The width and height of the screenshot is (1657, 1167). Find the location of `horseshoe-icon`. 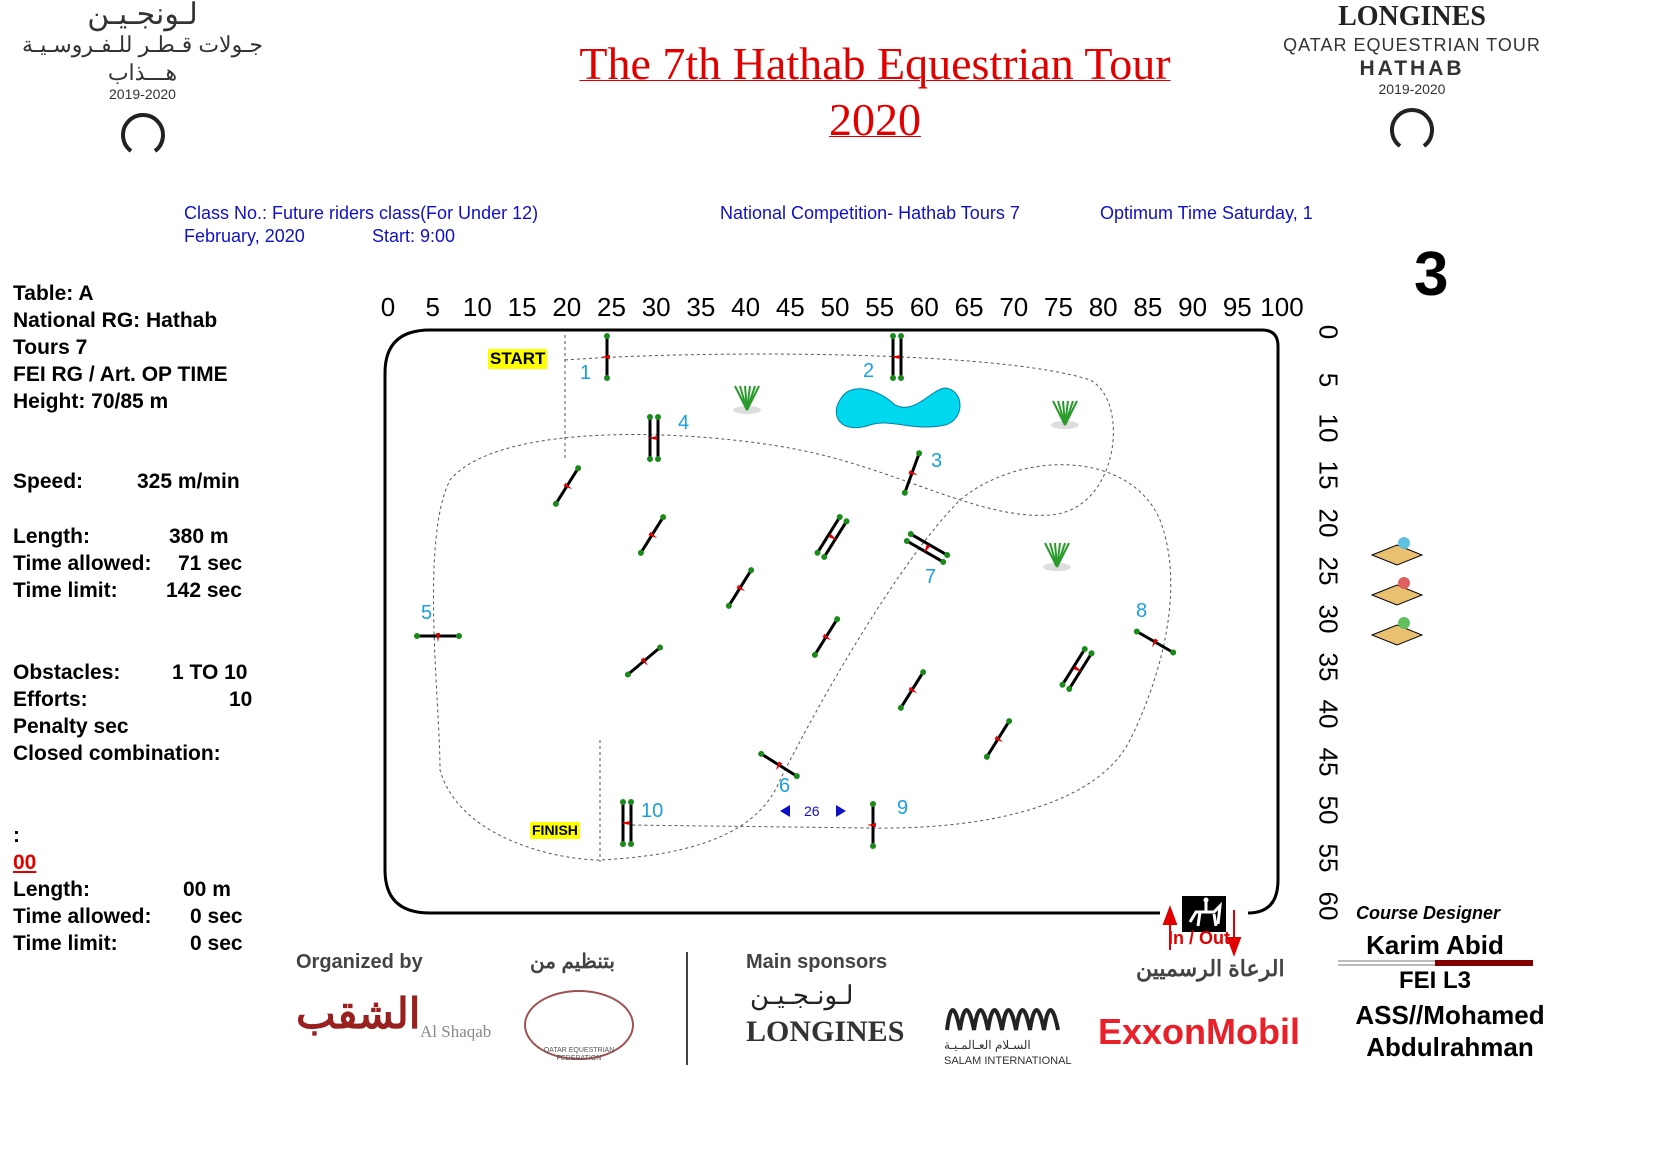

horseshoe-icon is located at coordinates (142, 133).